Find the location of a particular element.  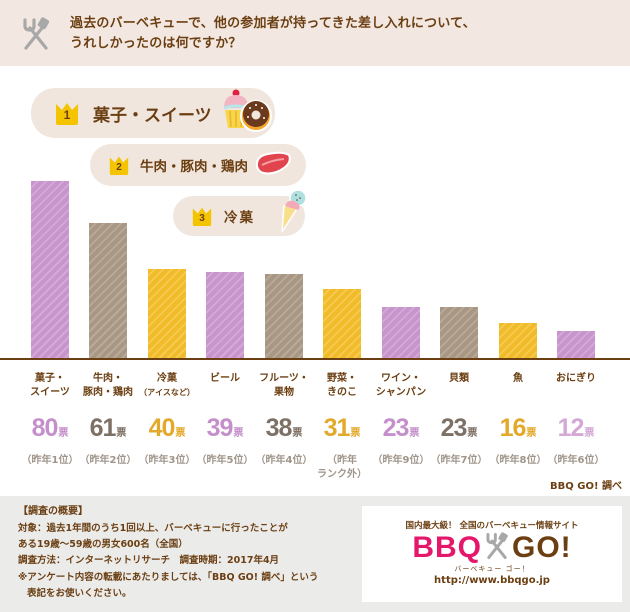

category-label: ワイン・ シャンパン is located at coordinates (401, 385).